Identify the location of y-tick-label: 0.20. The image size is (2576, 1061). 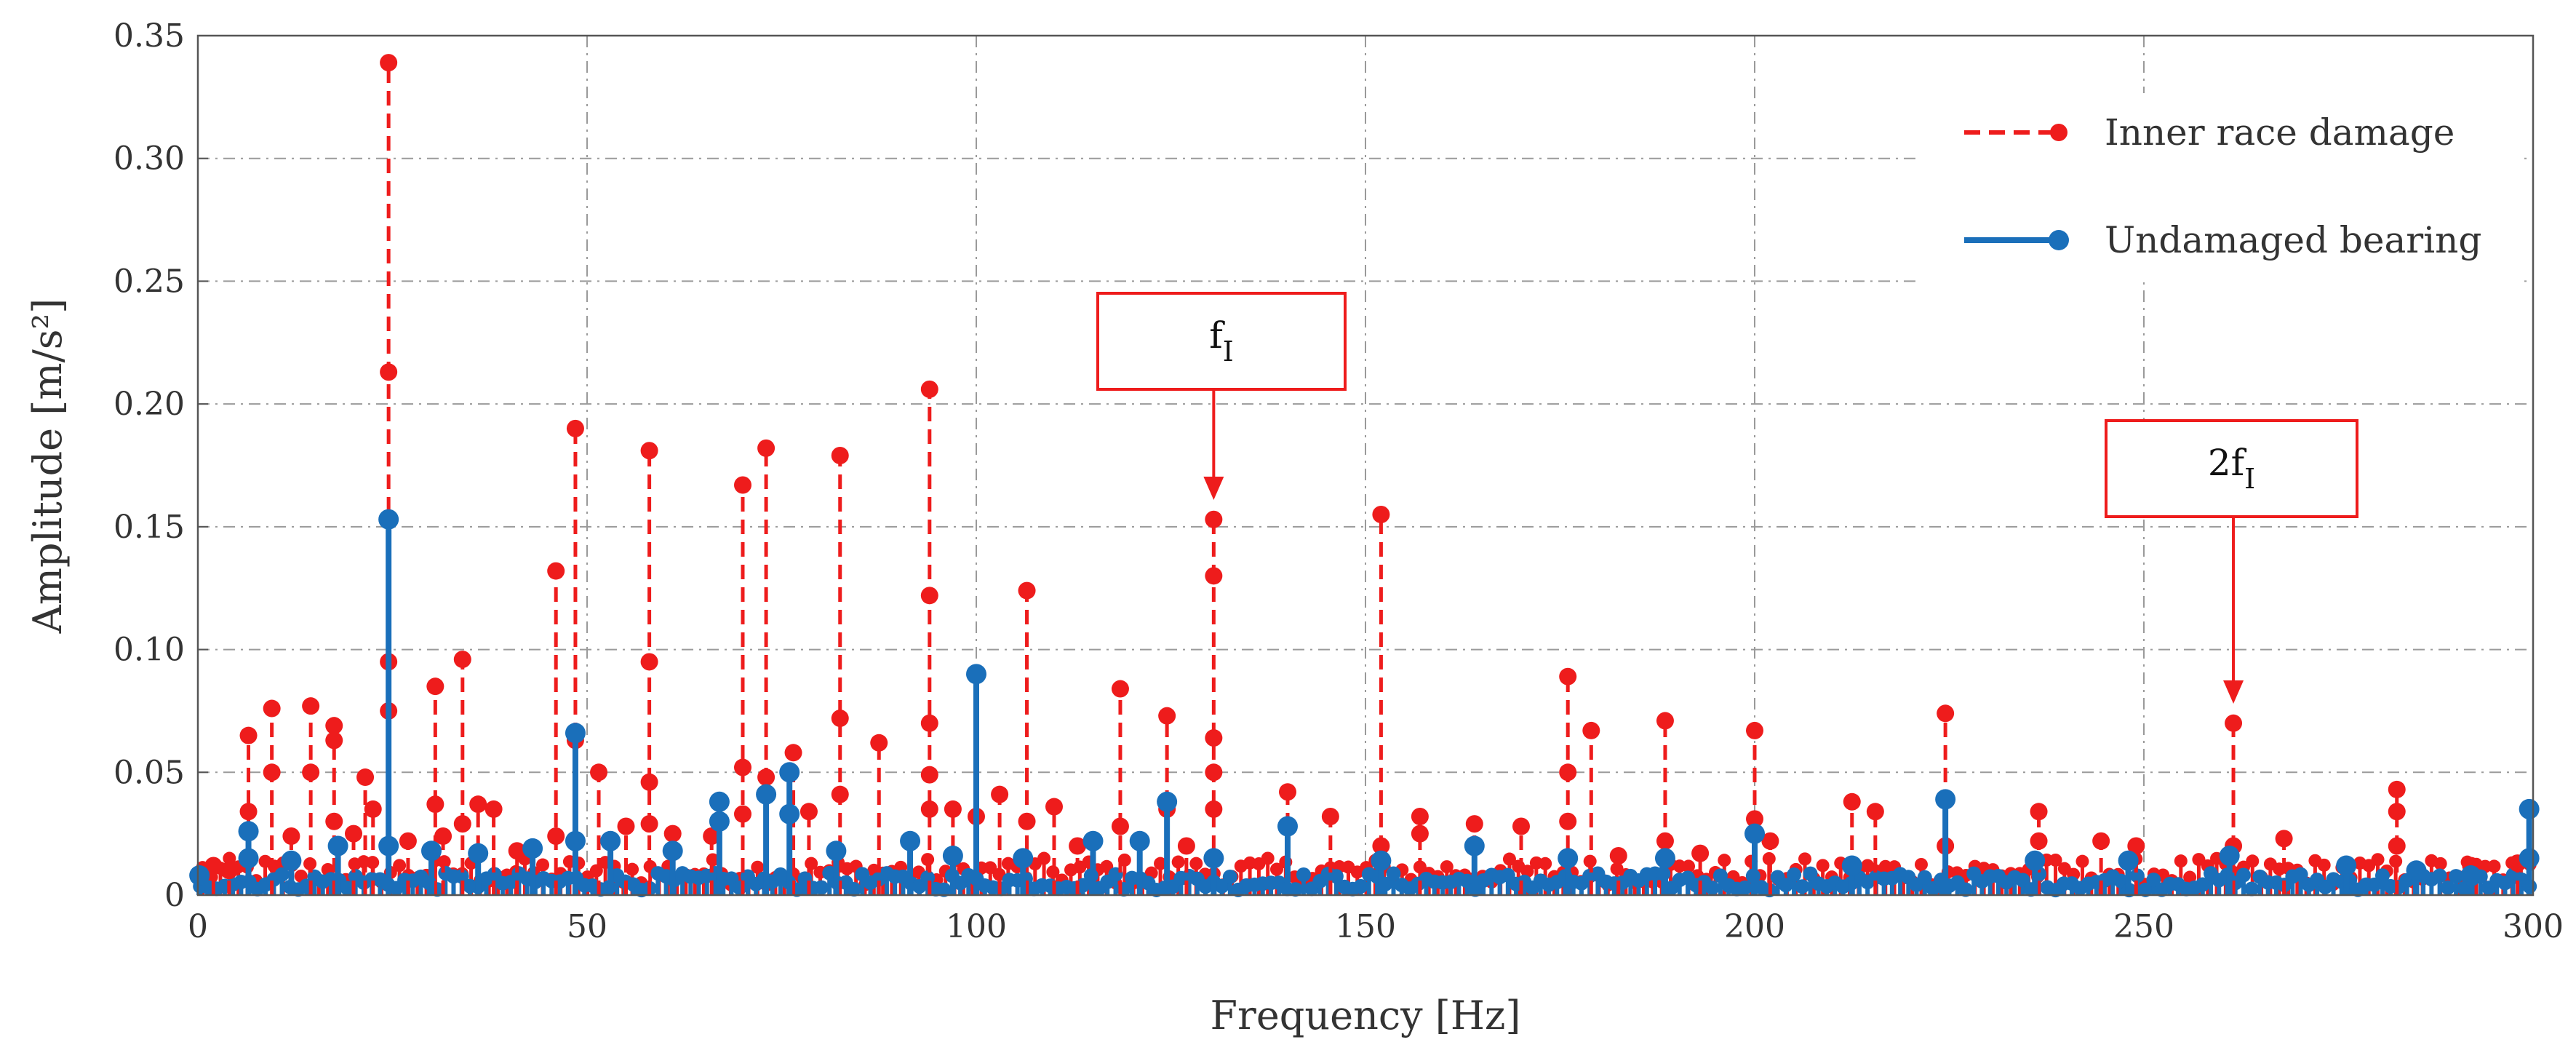
(149, 405).